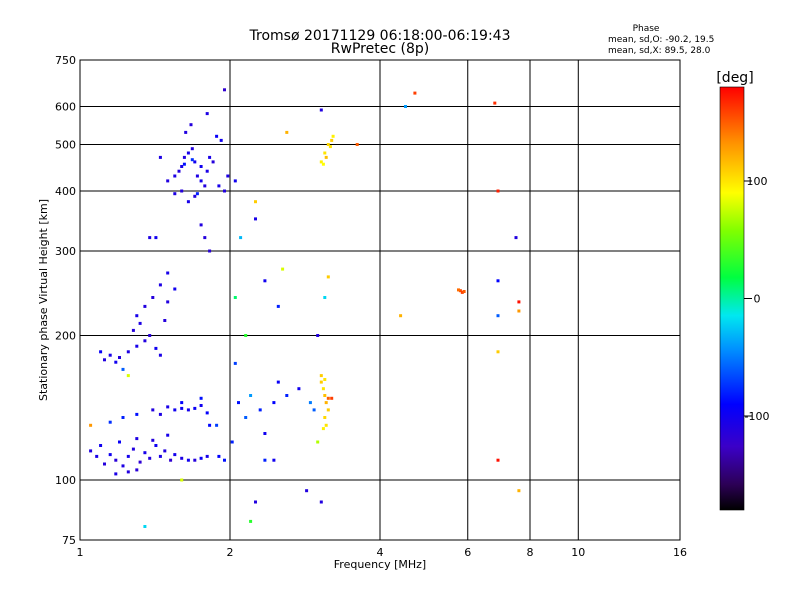  What do you see at coordinates (467, 552) in the screenshot?
I see `x-tick-label: 6` at bounding box center [467, 552].